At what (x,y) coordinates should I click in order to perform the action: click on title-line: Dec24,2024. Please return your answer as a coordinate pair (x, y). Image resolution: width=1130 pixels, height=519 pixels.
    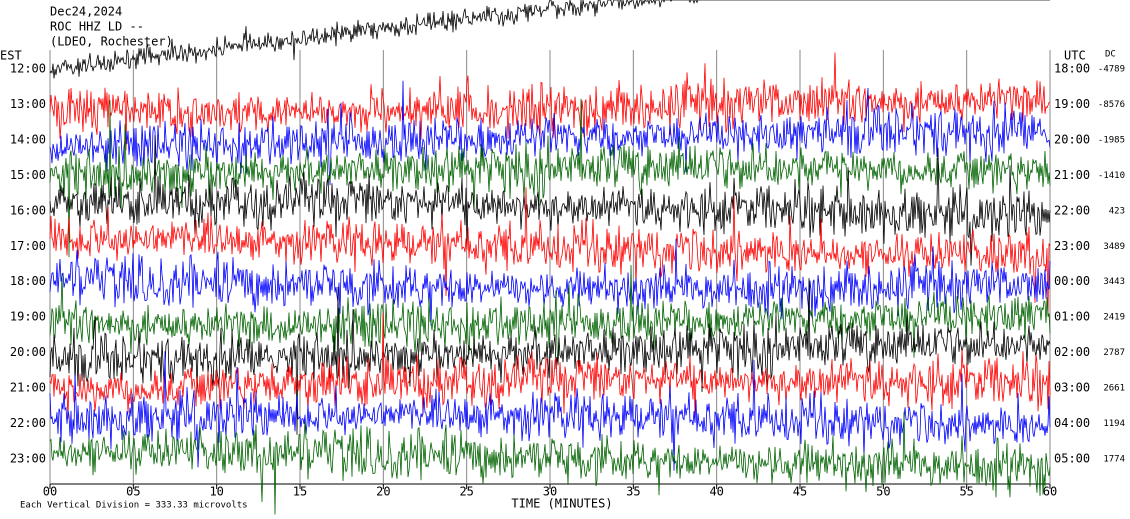
    Looking at the image, I should click on (86, 12).